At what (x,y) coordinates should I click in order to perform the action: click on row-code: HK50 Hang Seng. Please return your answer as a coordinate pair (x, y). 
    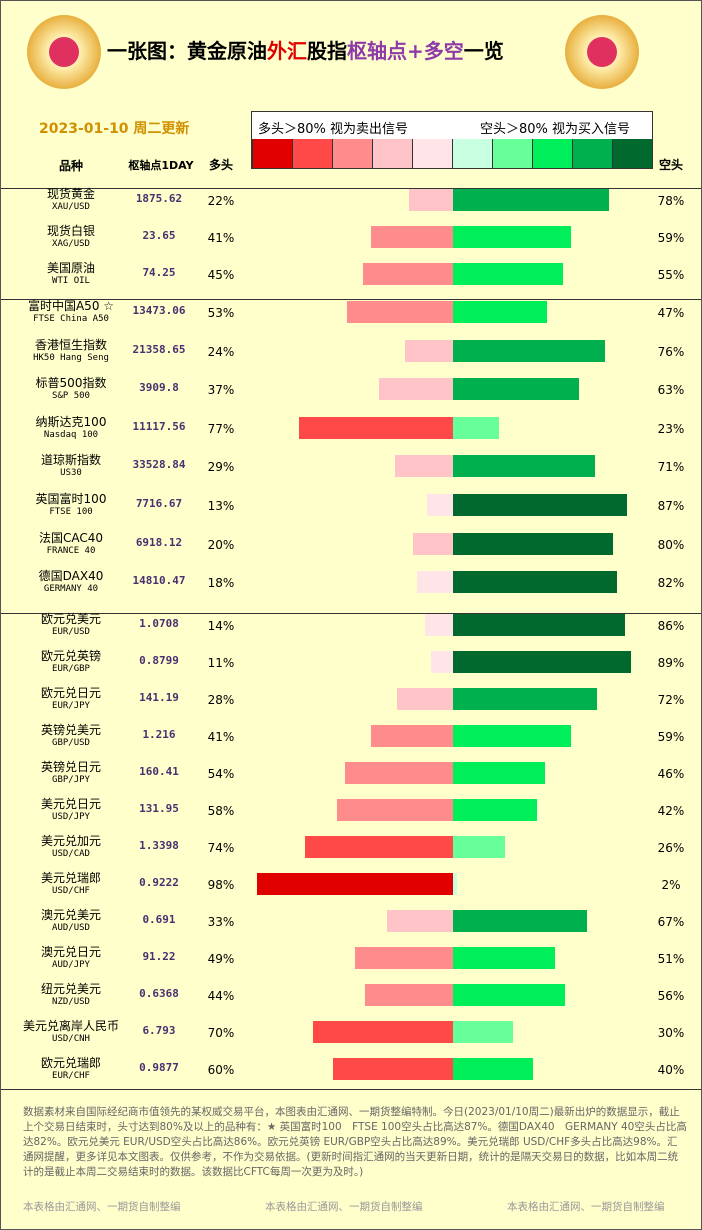
    Looking at the image, I should click on (71, 357).